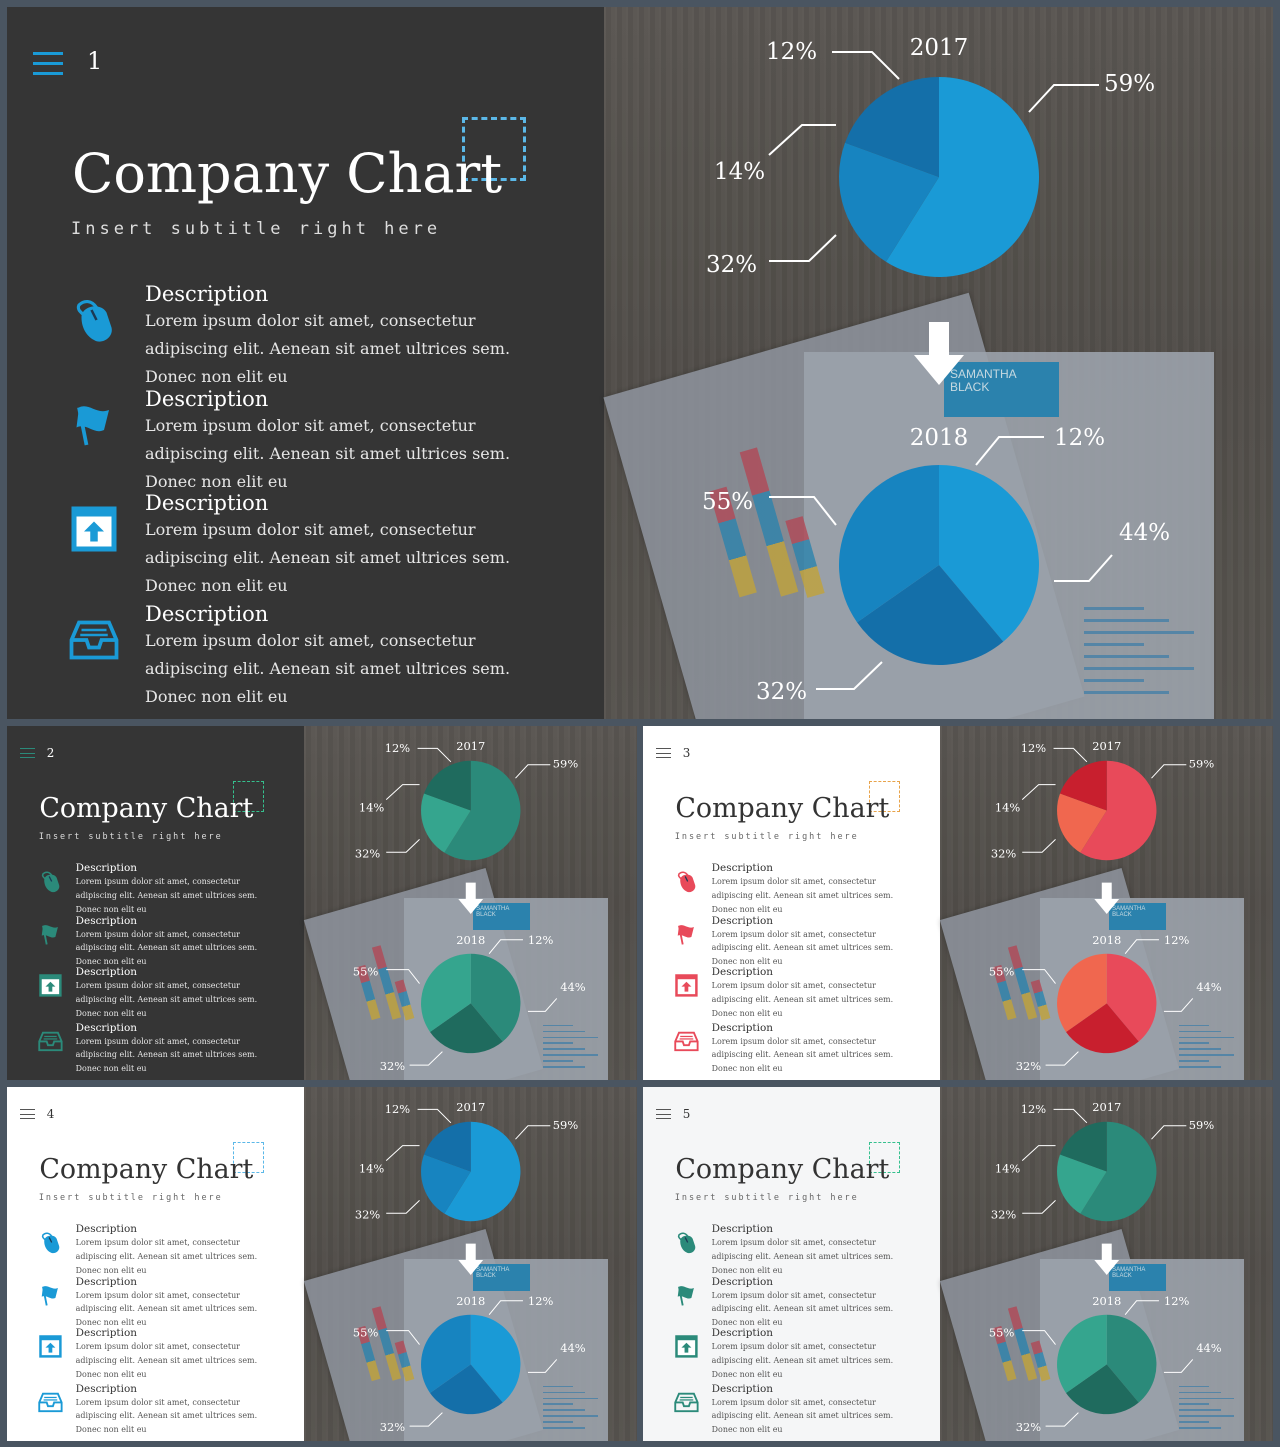 The image size is (1280, 1447). Describe the element at coordinates (1008, 1169) in the screenshot. I see `pie-data-label: 14%` at that location.